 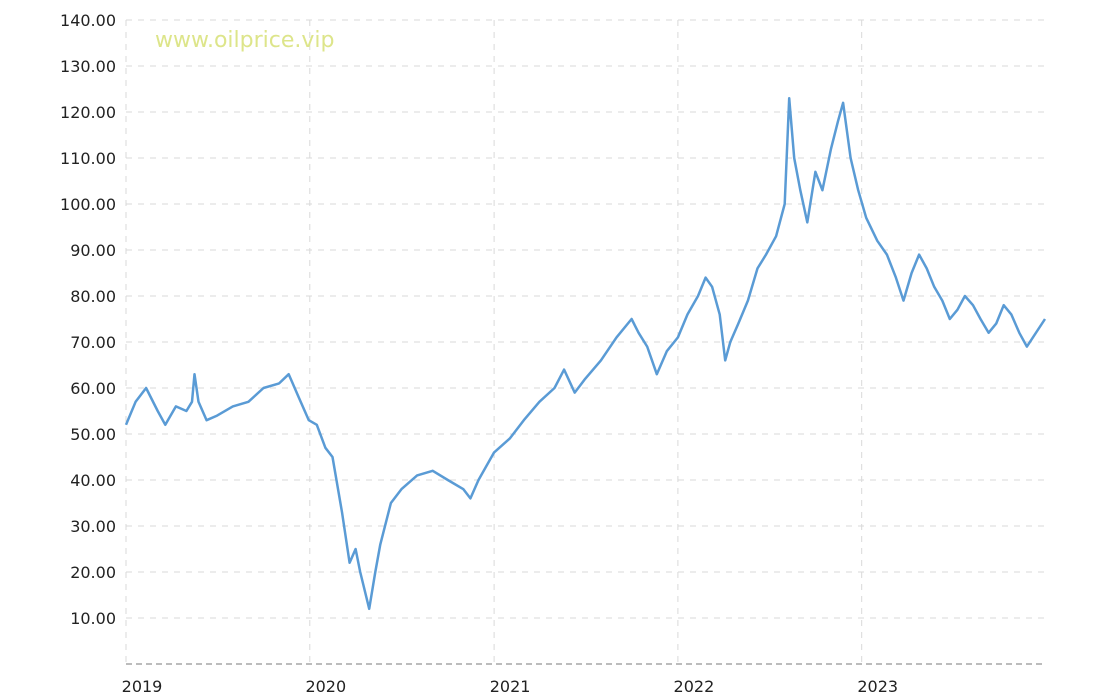 I want to click on y-tick-label: 60.00, so click(x=93, y=388).